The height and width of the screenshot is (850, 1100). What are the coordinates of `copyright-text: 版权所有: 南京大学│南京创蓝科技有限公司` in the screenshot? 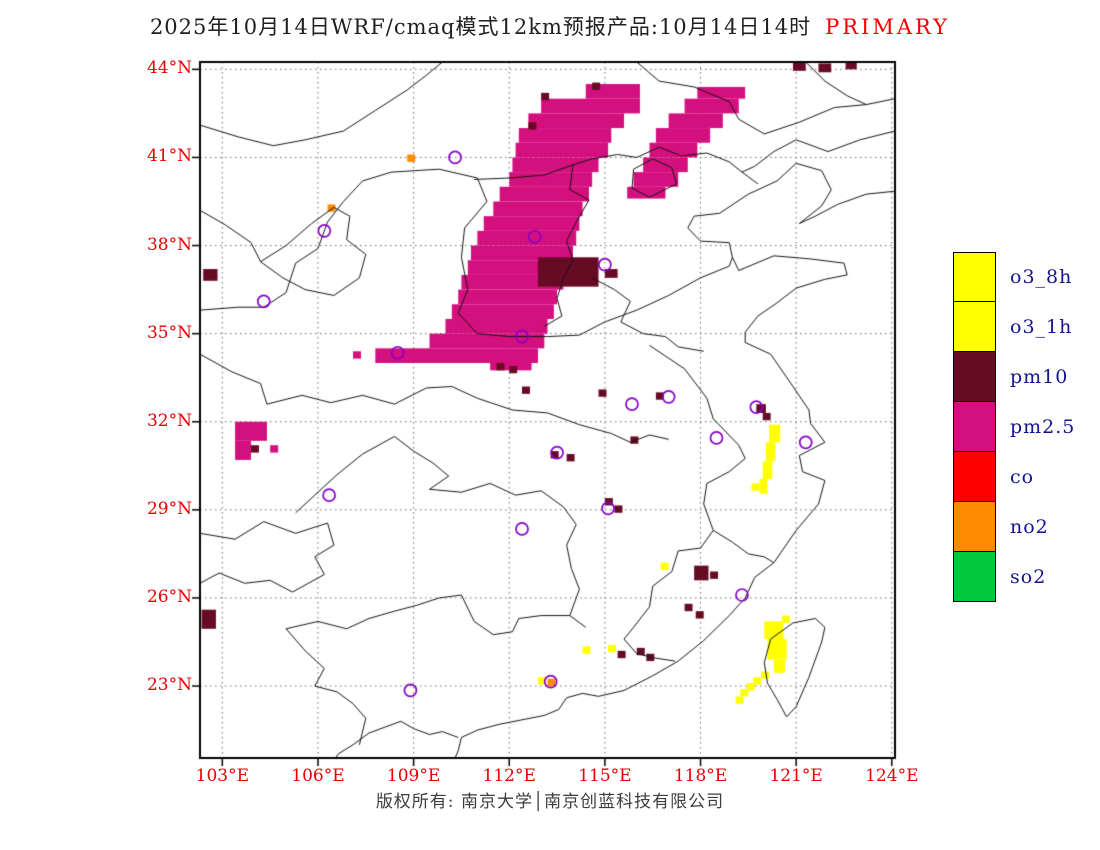 It's located at (550, 802).